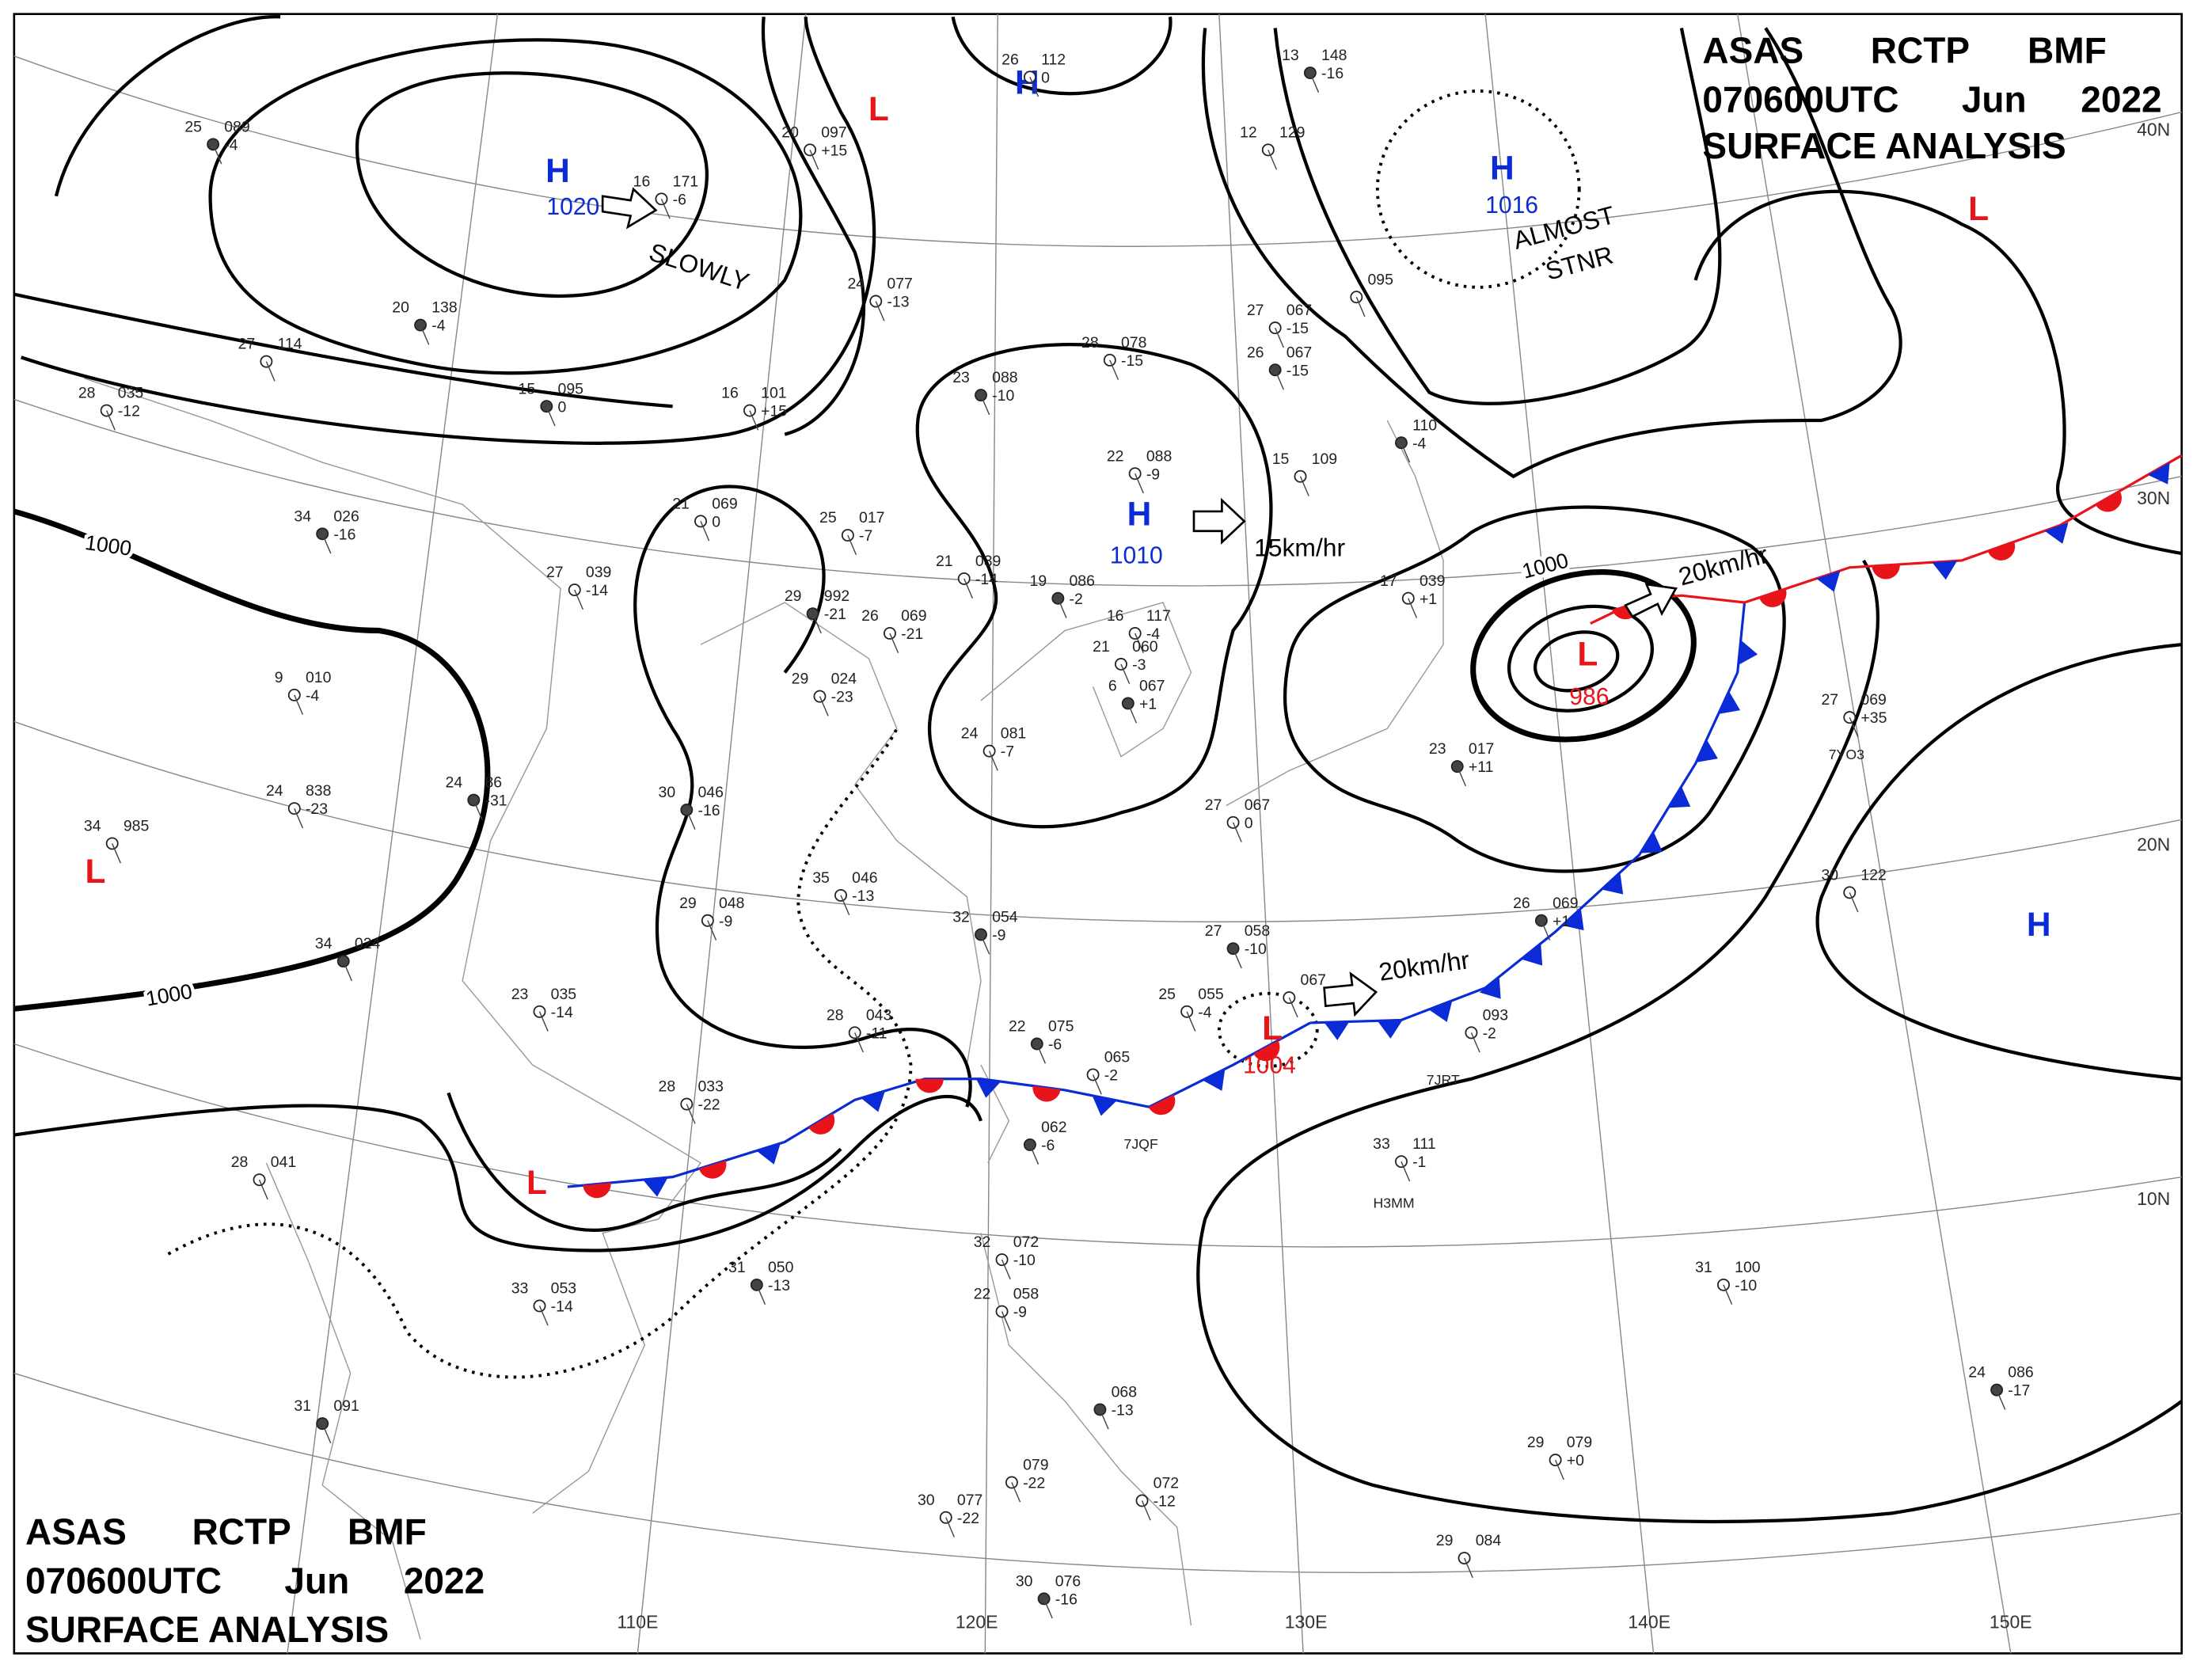 The height and width of the screenshot is (1680, 2193). What do you see at coordinates (1994, 99) in the screenshot?
I see `header-text: Jun` at bounding box center [1994, 99].